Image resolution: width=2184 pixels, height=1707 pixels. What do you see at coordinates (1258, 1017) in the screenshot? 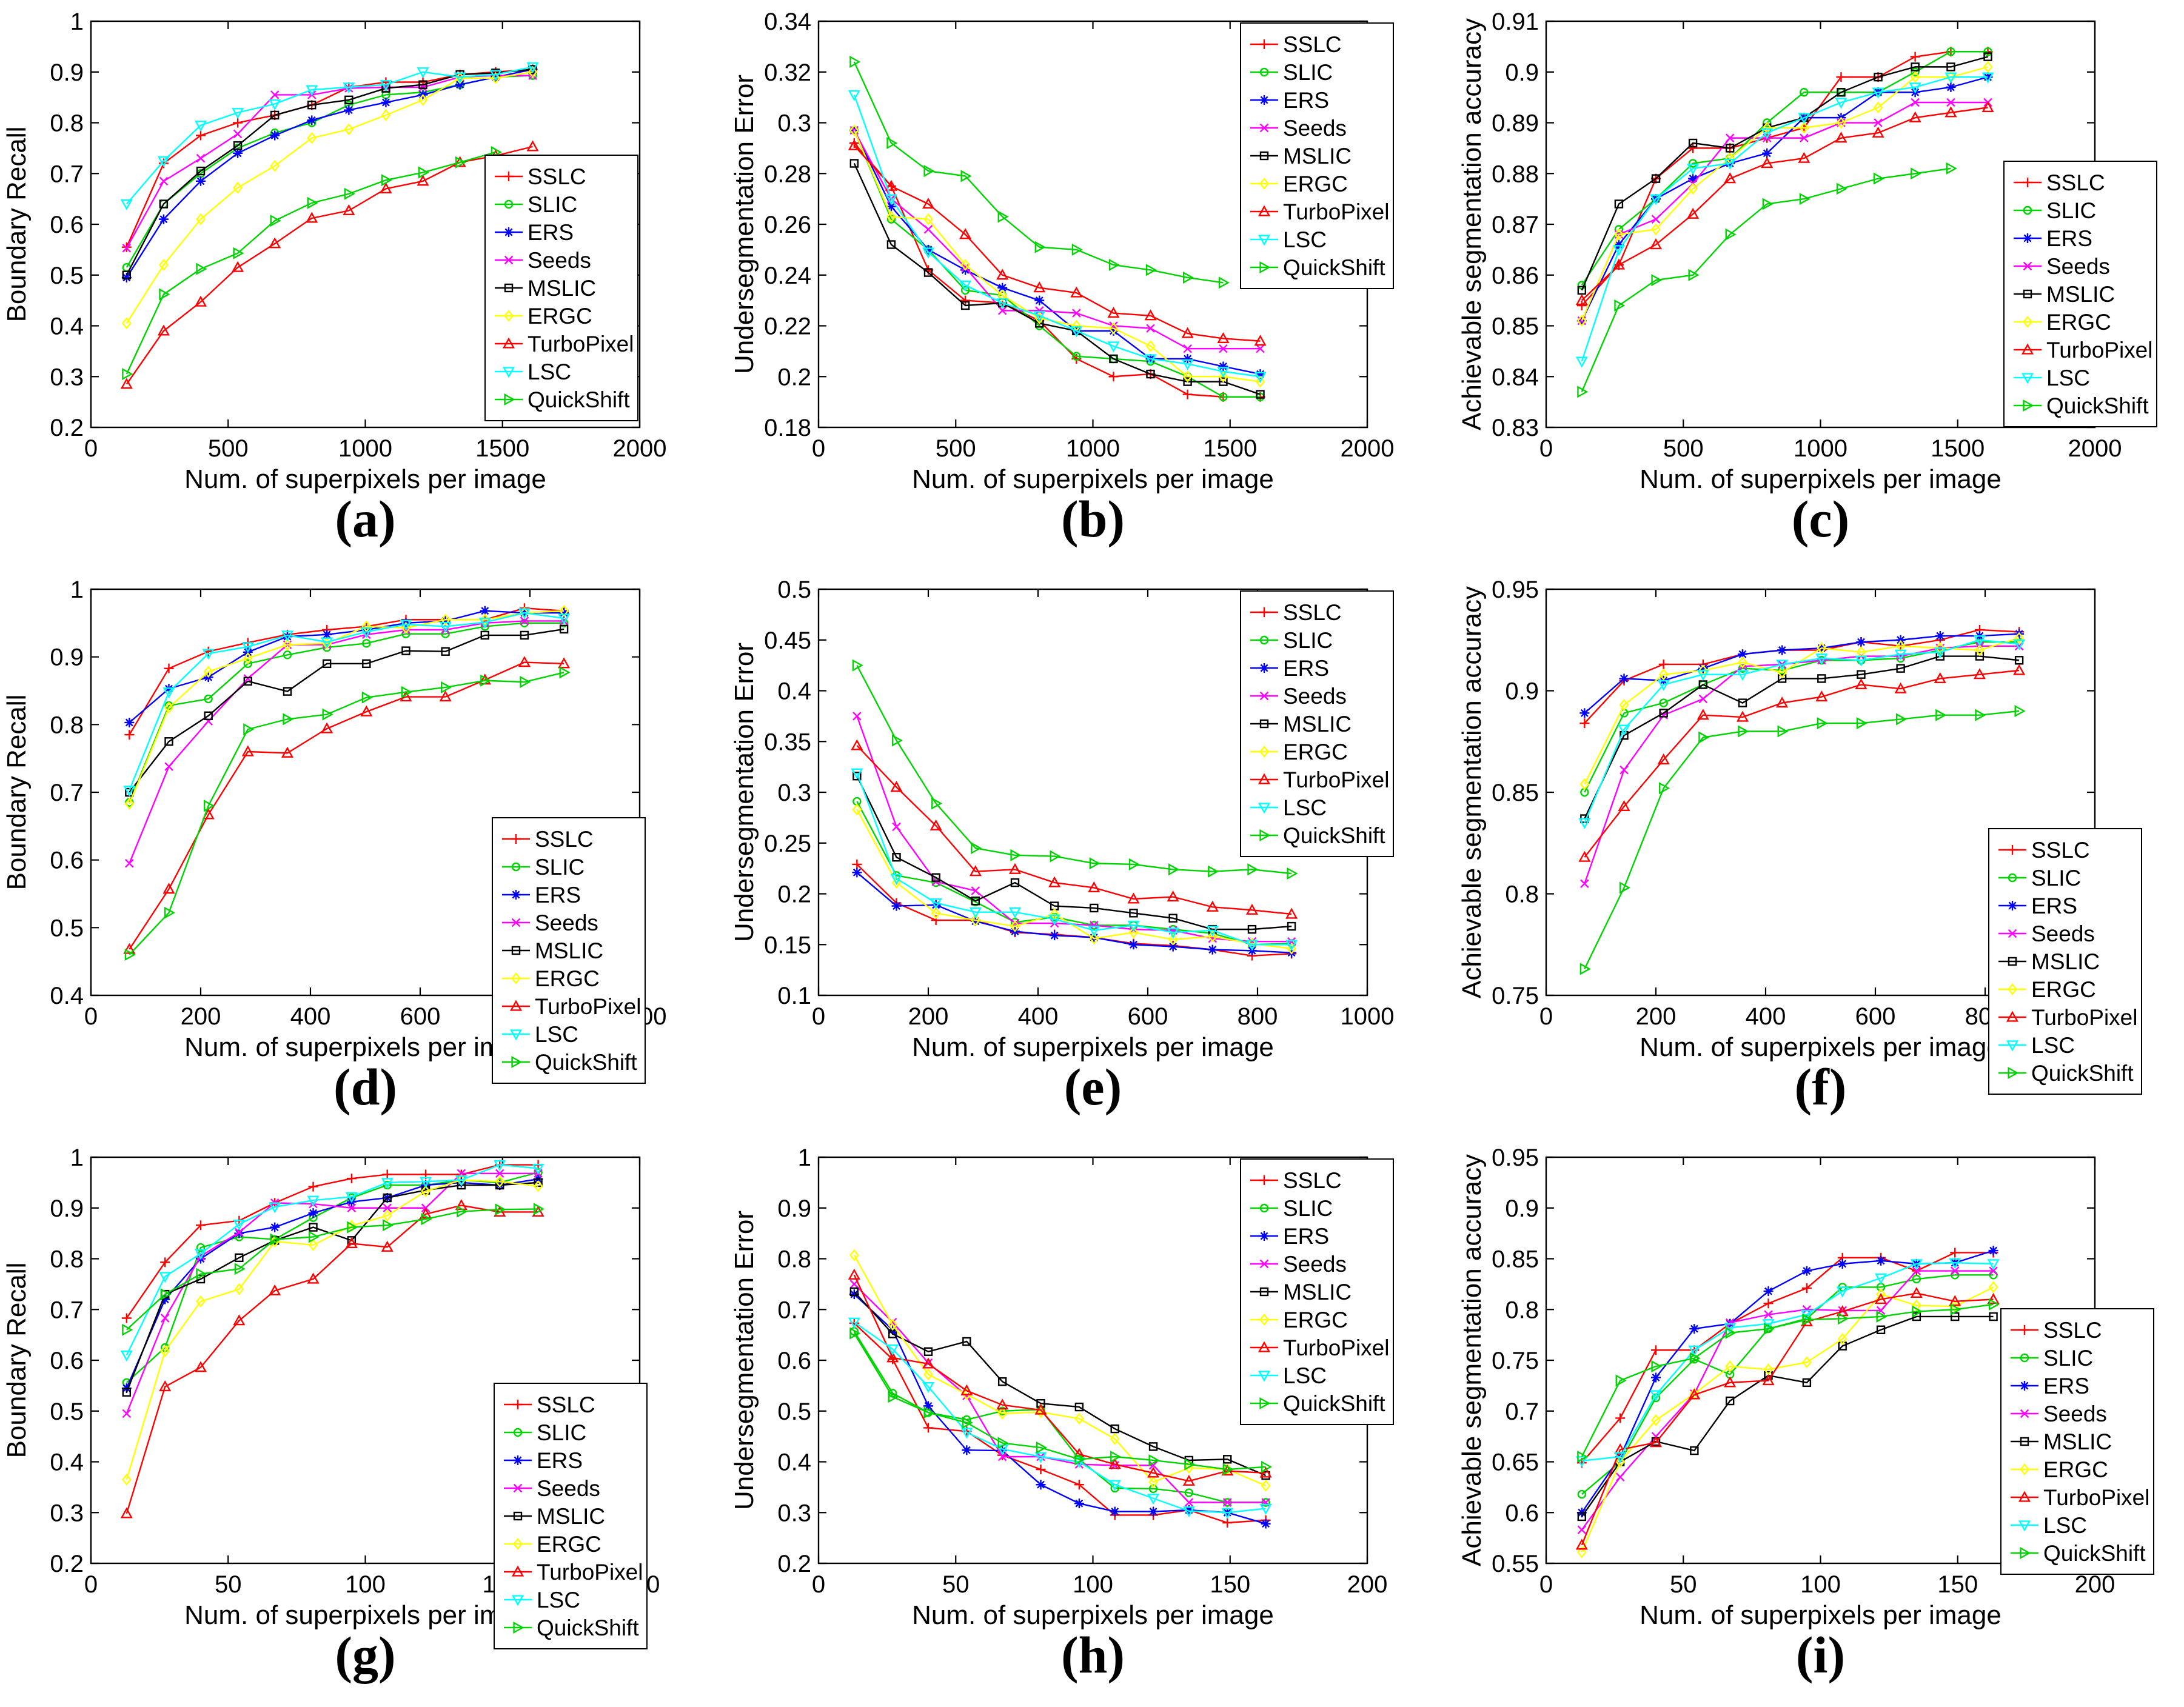
I see `svg-text: 800` at bounding box center [1258, 1017].